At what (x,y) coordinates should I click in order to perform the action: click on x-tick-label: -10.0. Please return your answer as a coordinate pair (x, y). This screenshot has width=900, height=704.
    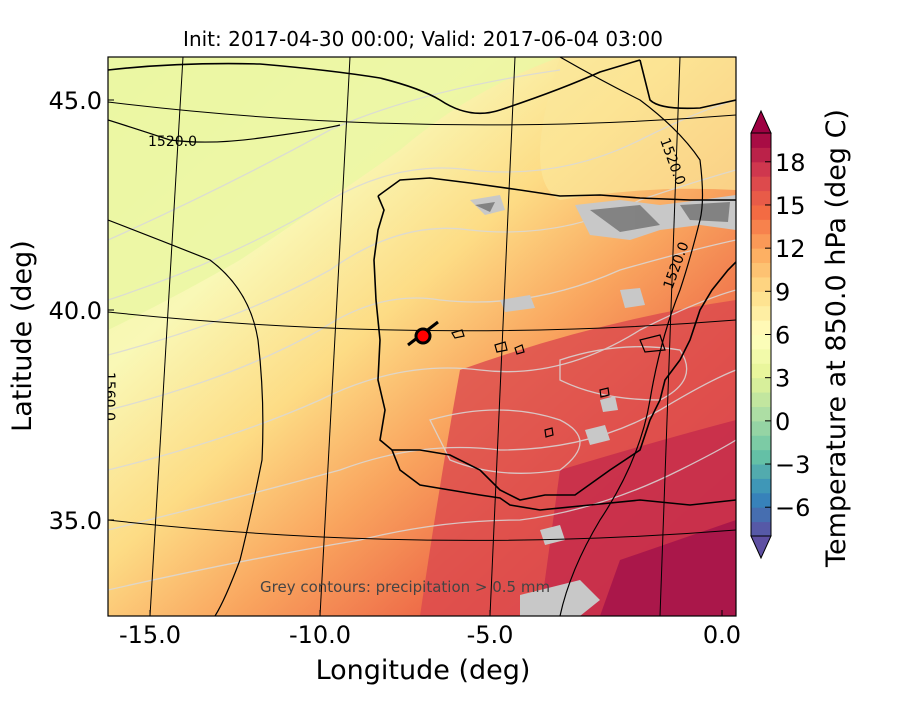
    Looking at the image, I should click on (320, 635).